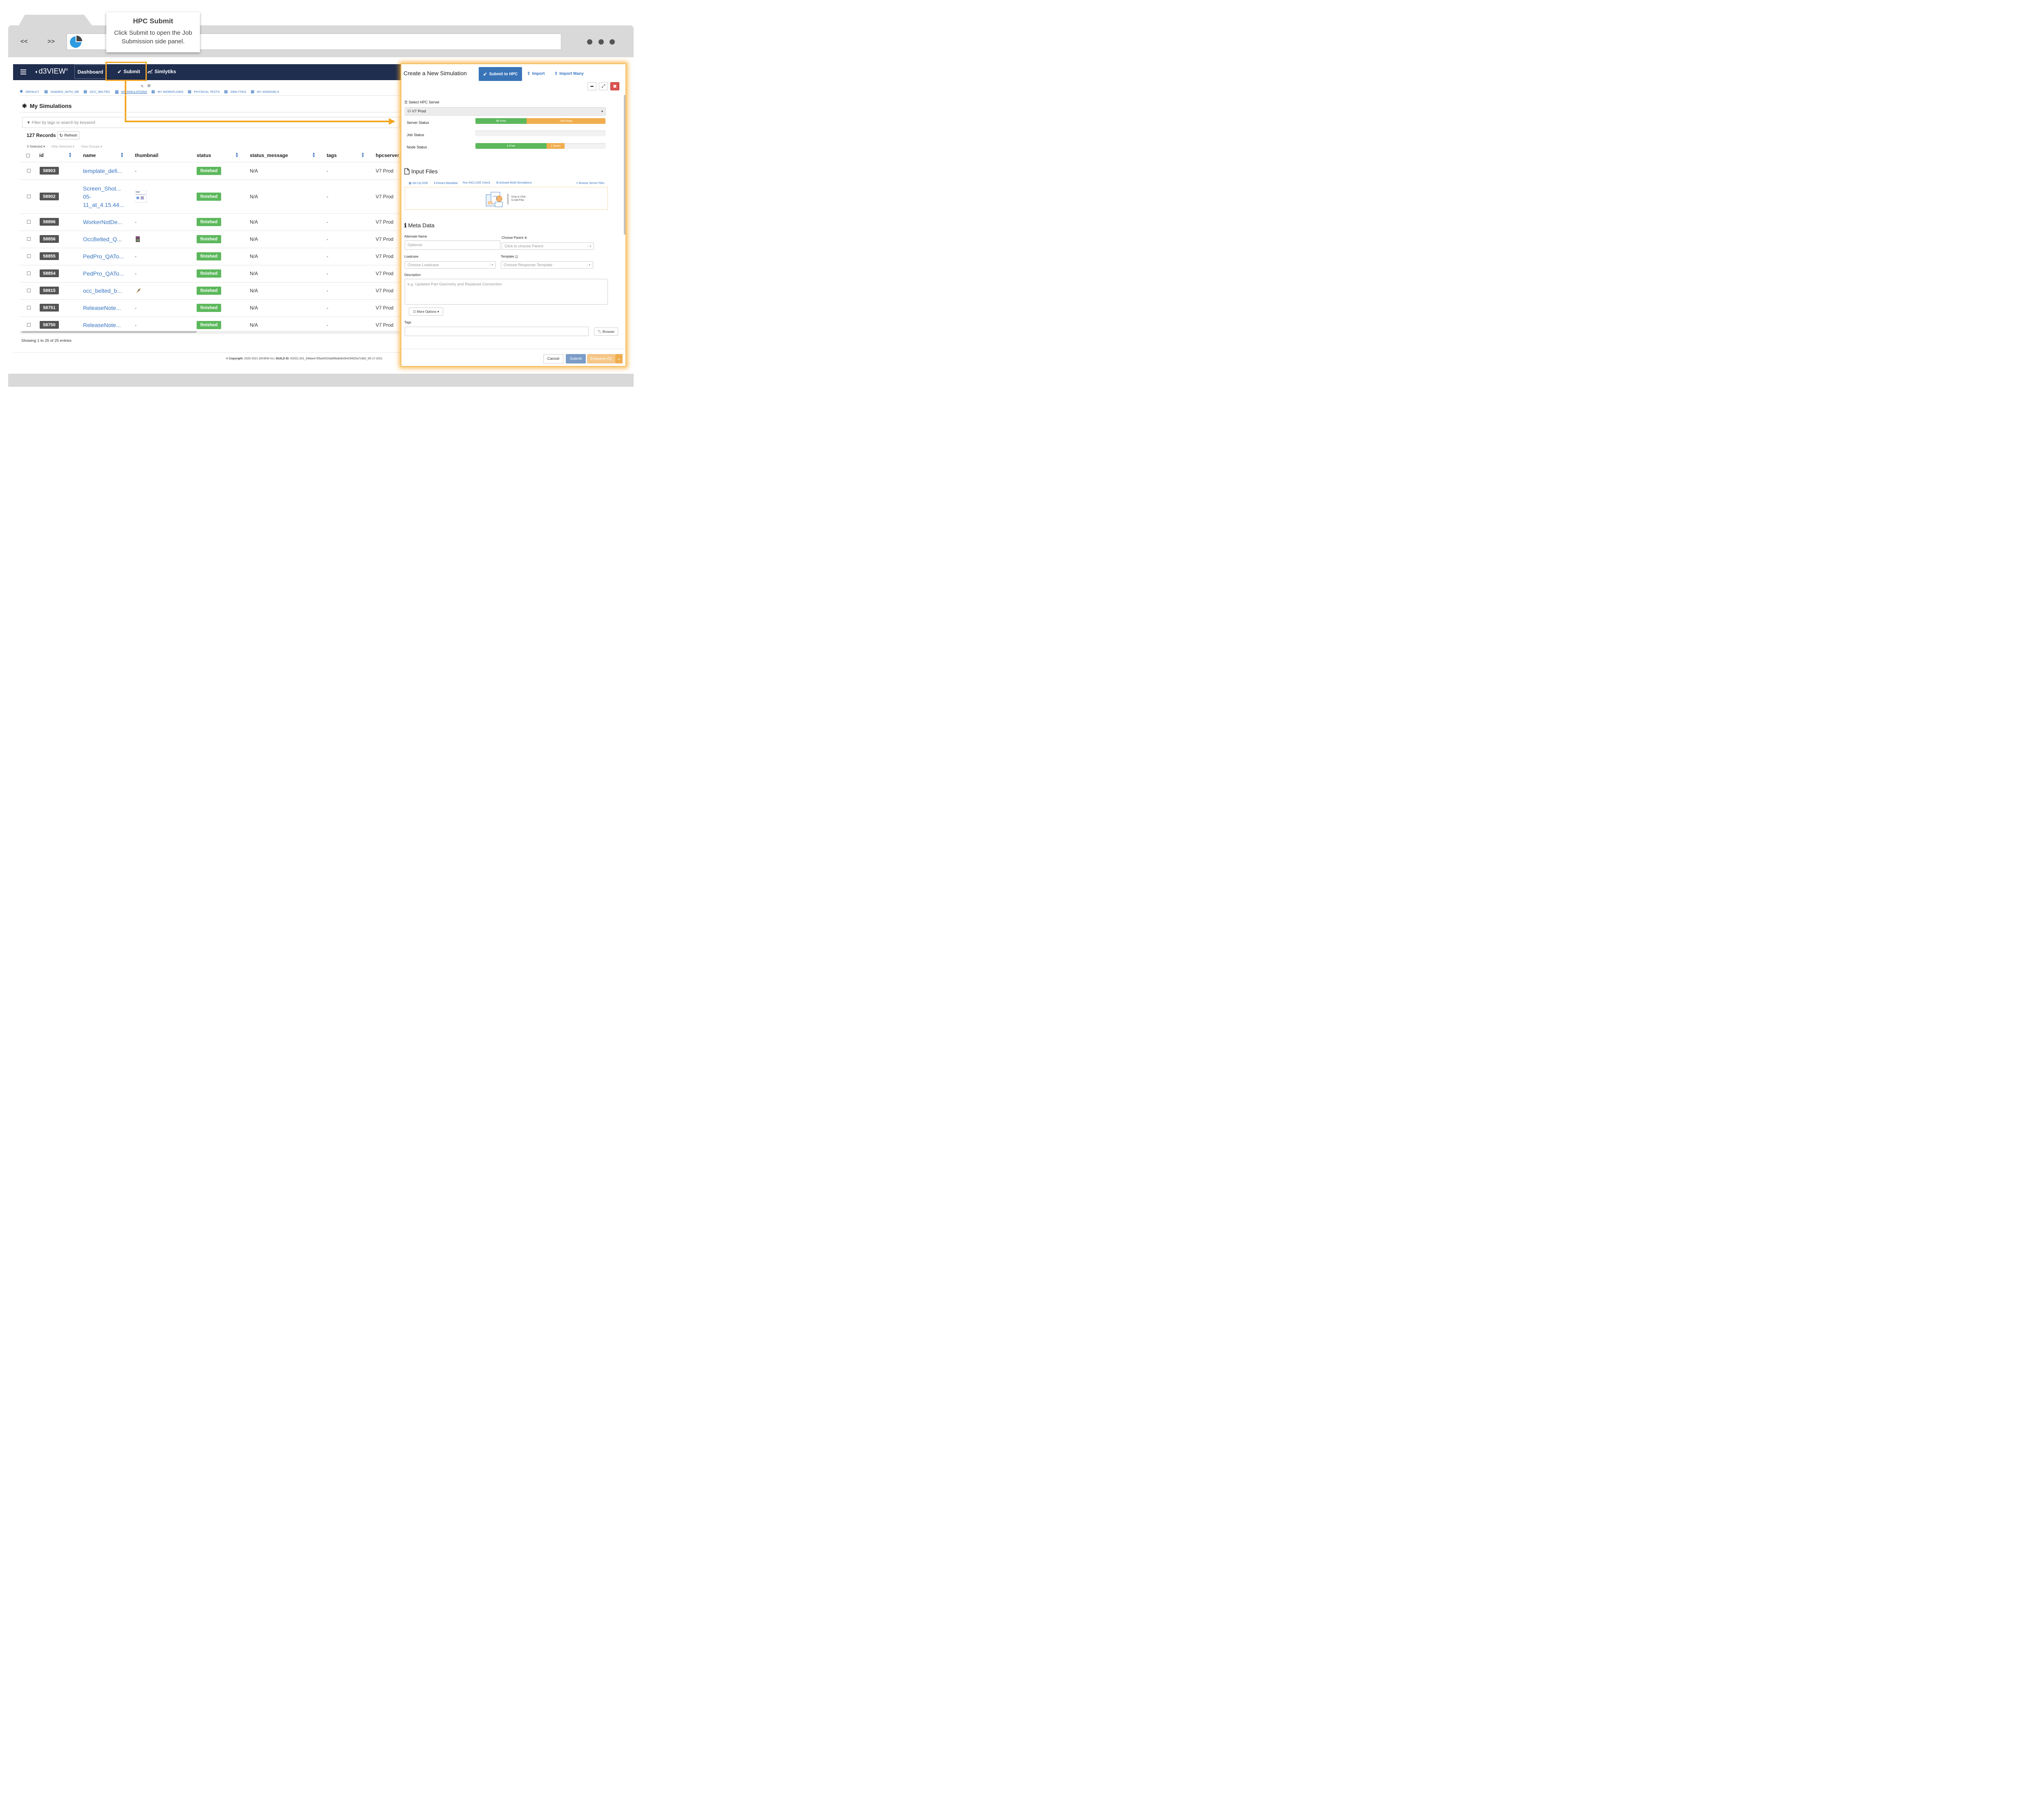 The width and height of the screenshot is (2044, 1801). Describe the element at coordinates (51, 41) in the screenshot. I see `forward-button: >>` at that location.